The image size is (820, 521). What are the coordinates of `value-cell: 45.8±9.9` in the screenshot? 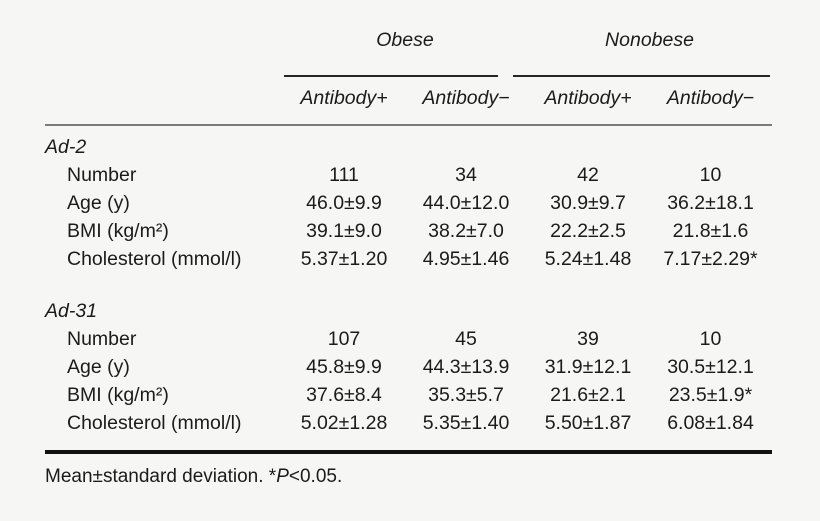 It's located at (344, 366).